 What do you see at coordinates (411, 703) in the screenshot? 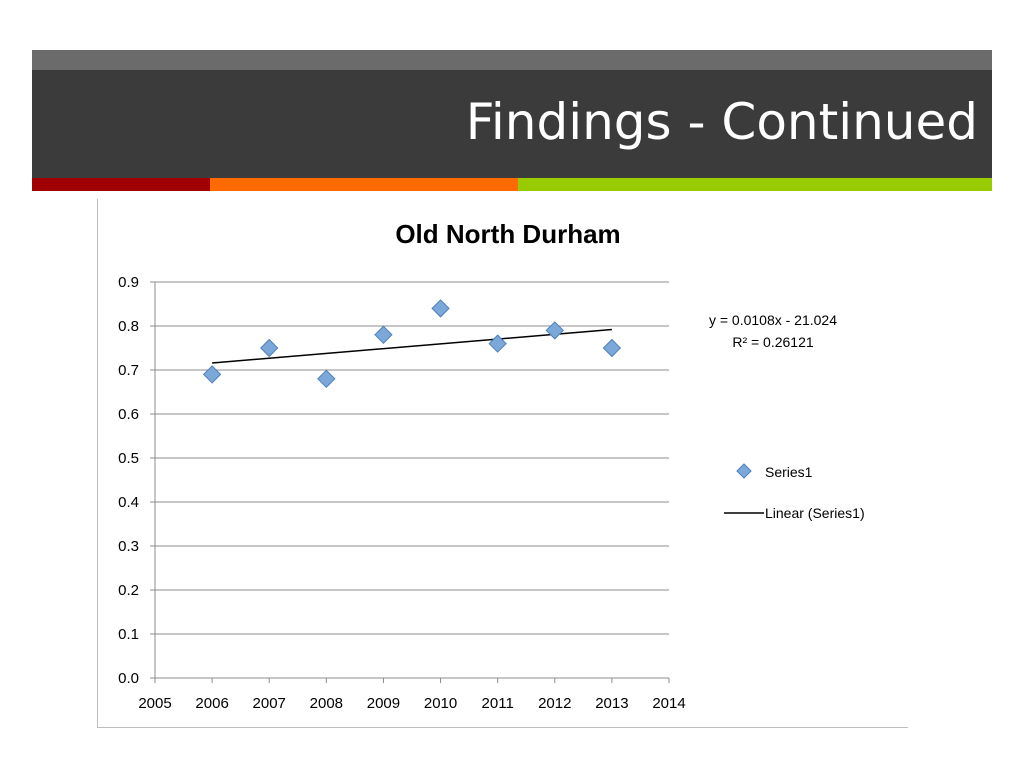
I see `x-tick-labels: 2005 2006 2007 2008 2009 2010 2011 2012 2013 2014` at bounding box center [411, 703].